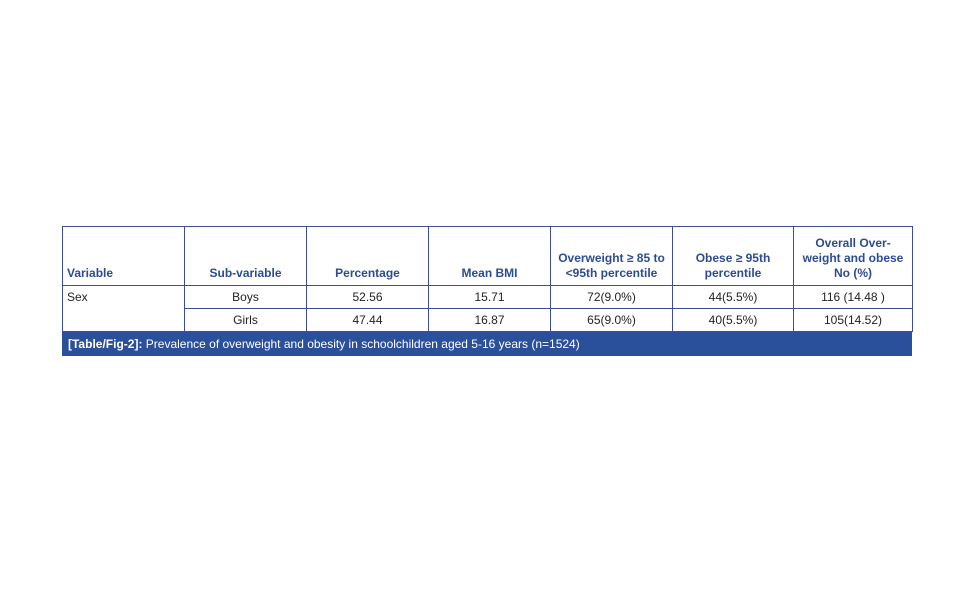 The image size is (957, 608). I want to click on mean-bmi-cell: 16.87, so click(489, 320).